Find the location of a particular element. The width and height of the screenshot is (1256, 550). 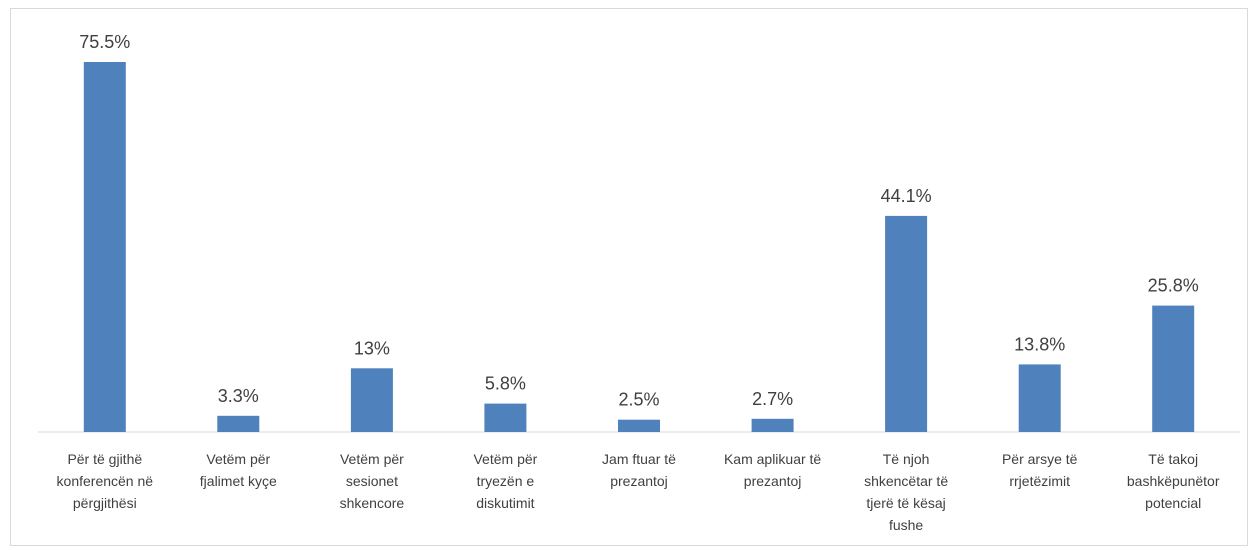

category-label-line: tryezën e is located at coordinates (506, 481).